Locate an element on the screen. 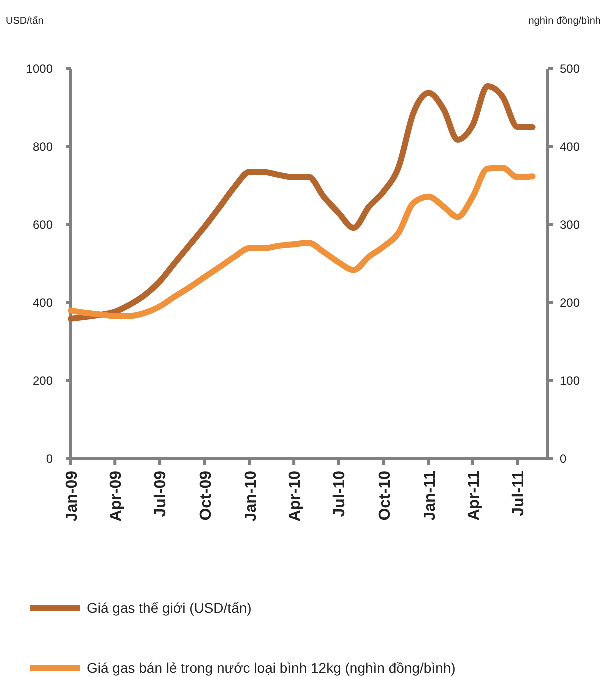 The image size is (603, 677). x-tick-label: Jul-10 is located at coordinates (340, 494).